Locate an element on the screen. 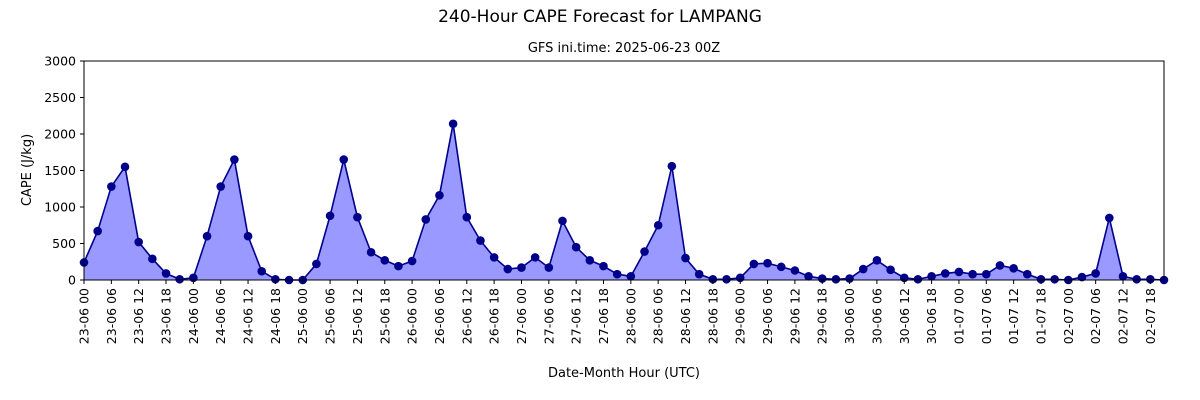 Image resolution: width=1200 pixels, height=400 pixels. x-tick-label: 23-06 00 is located at coordinates (84, 316).